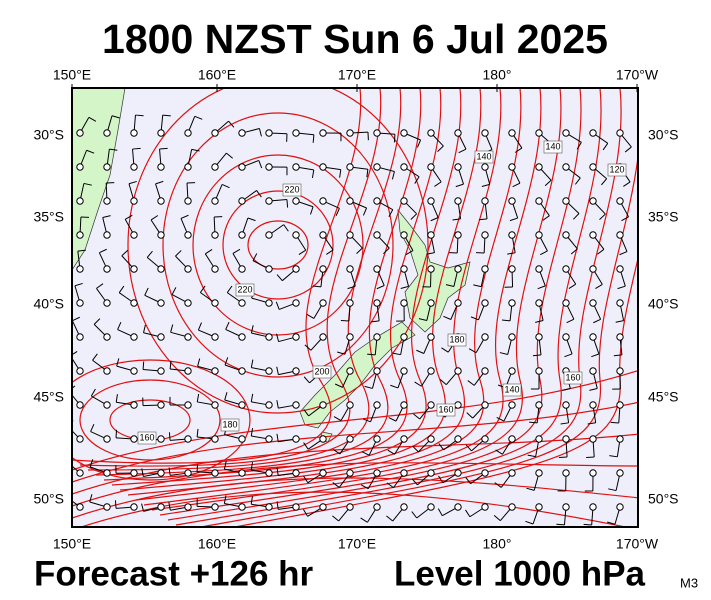 This screenshot has width=711, height=600. I want to click on isobar, so click(355, 464).